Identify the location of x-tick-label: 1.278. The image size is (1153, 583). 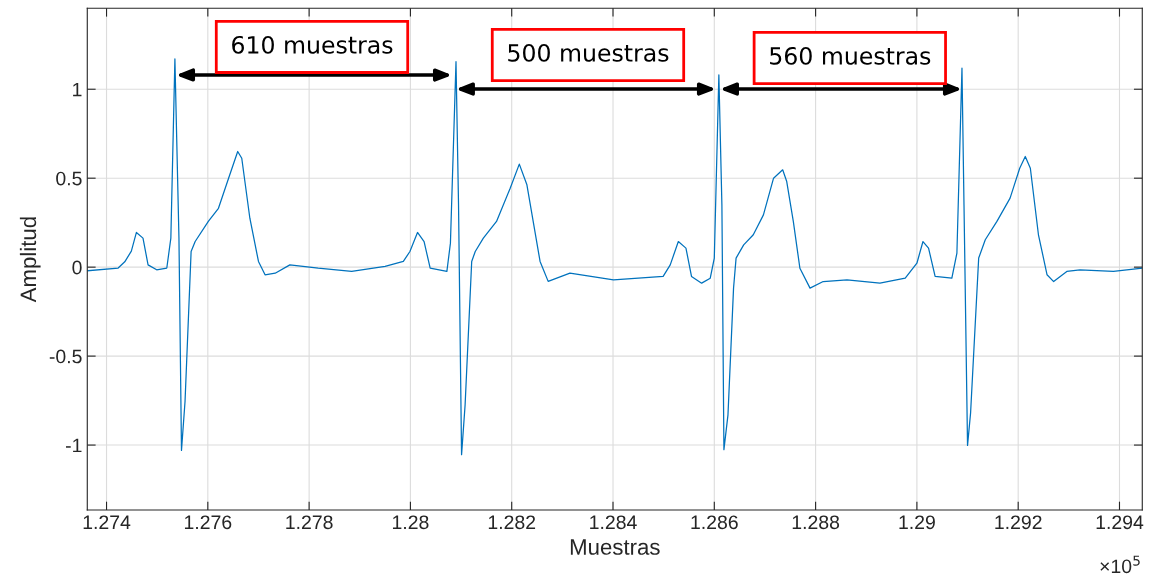
(309, 522).